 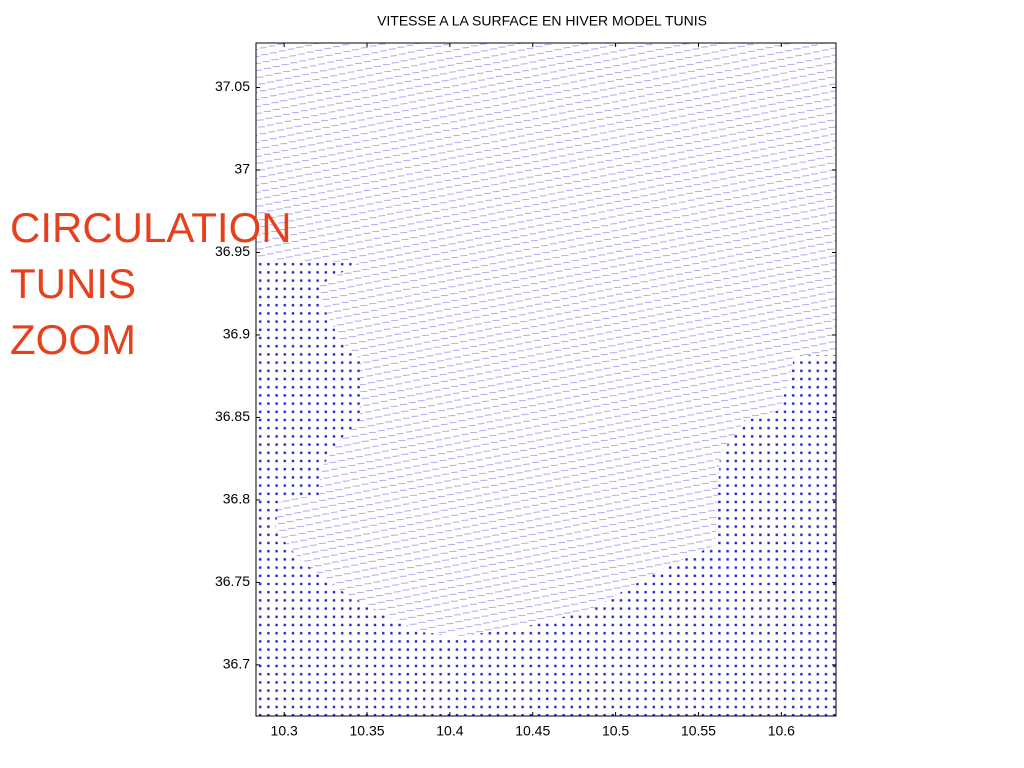 What do you see at coordinates (532, 731) in the screenshot?
I see `x-tick-label: 10.45` at bounding box center [532, 731].